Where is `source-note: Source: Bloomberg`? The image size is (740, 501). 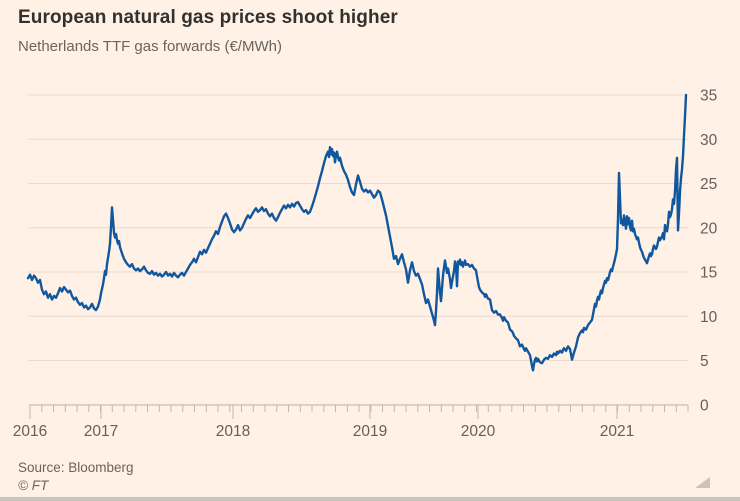 source-note: Source: Bloomberg is located at coordinates (76, 467).